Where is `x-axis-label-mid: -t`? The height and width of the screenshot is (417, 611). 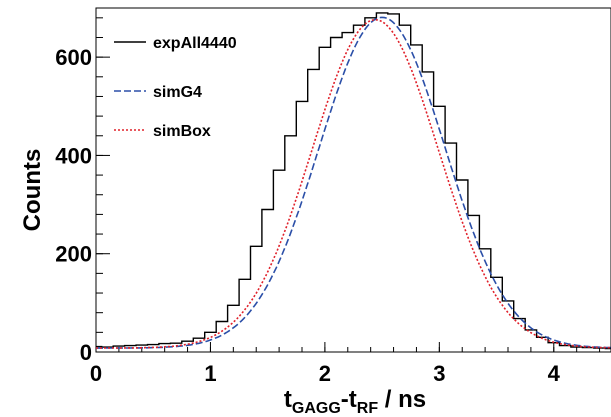 x-axis-label-mid: -t is located at coordinates (349, 399).